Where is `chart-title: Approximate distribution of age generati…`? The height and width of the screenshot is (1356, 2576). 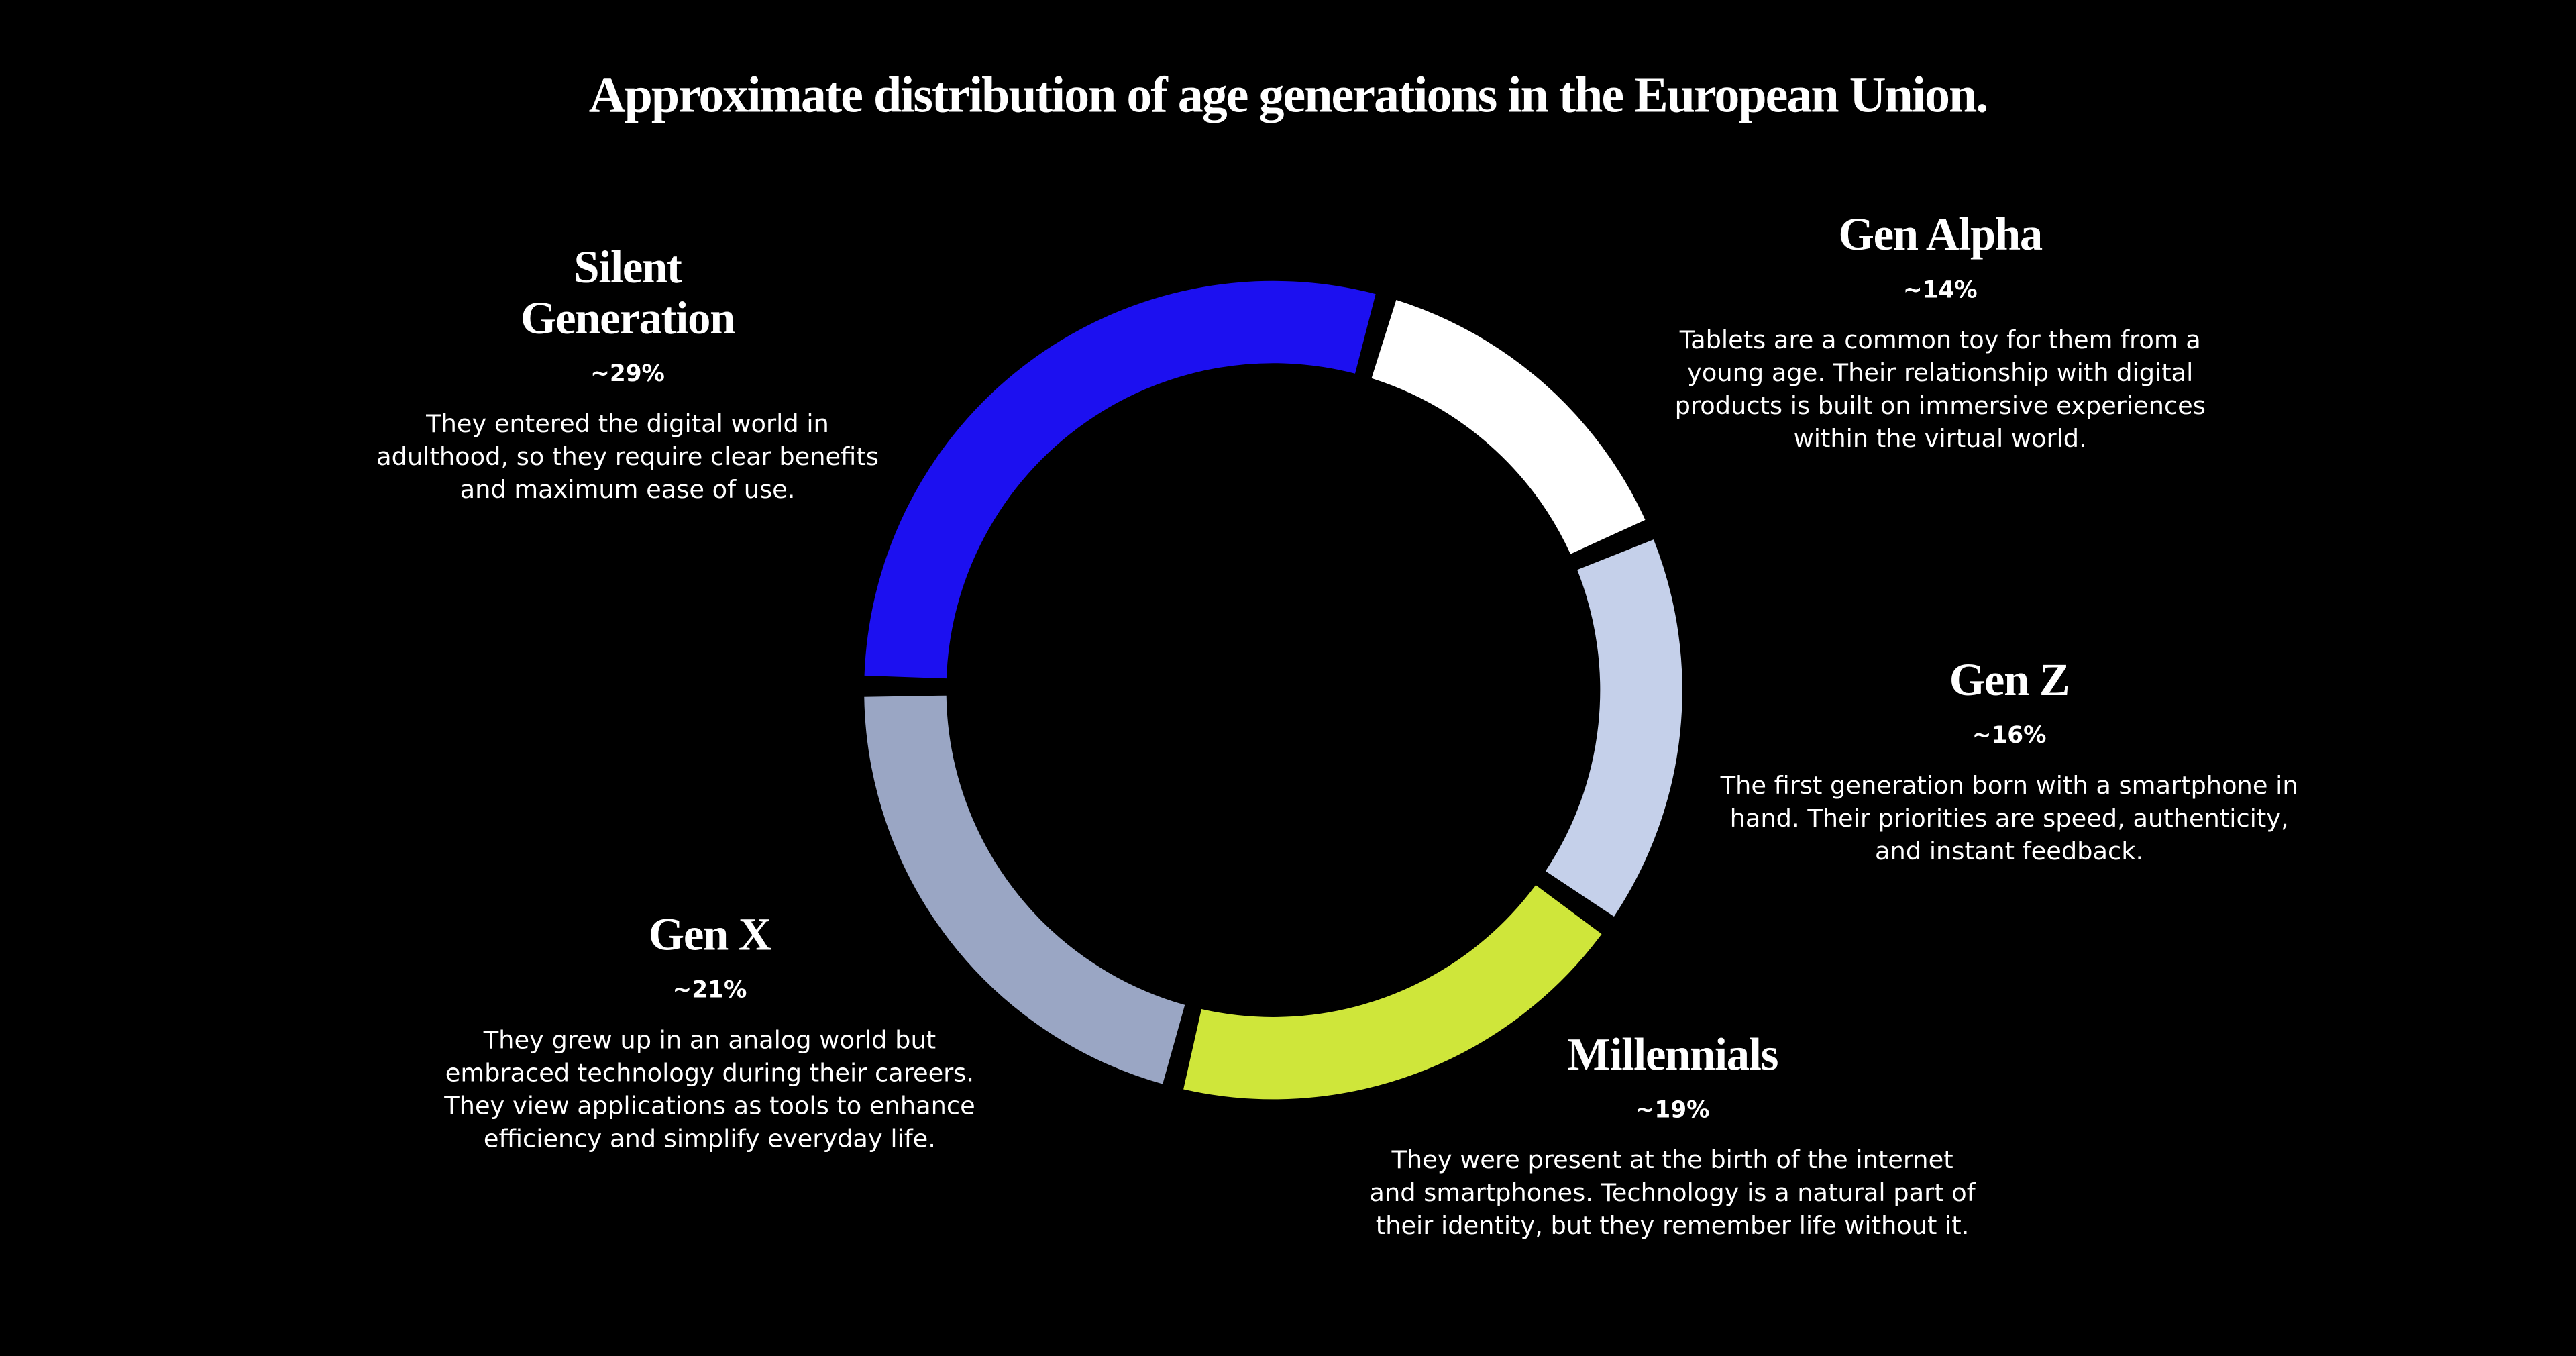 chart-title: Approximate distribution of age generati… is located at coordinates (1288, 94).